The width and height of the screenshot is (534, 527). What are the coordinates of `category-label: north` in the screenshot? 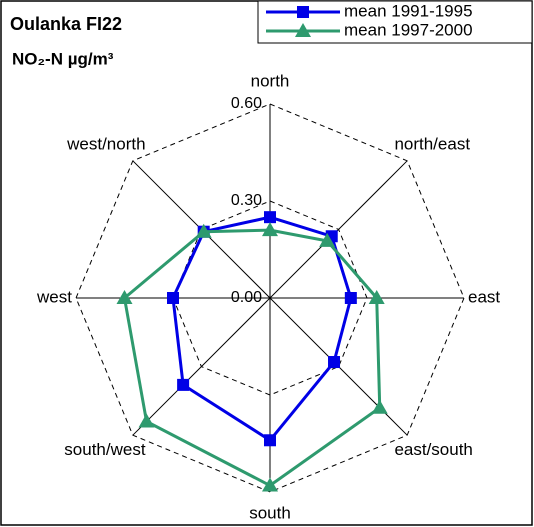 It's located at (270, 80).